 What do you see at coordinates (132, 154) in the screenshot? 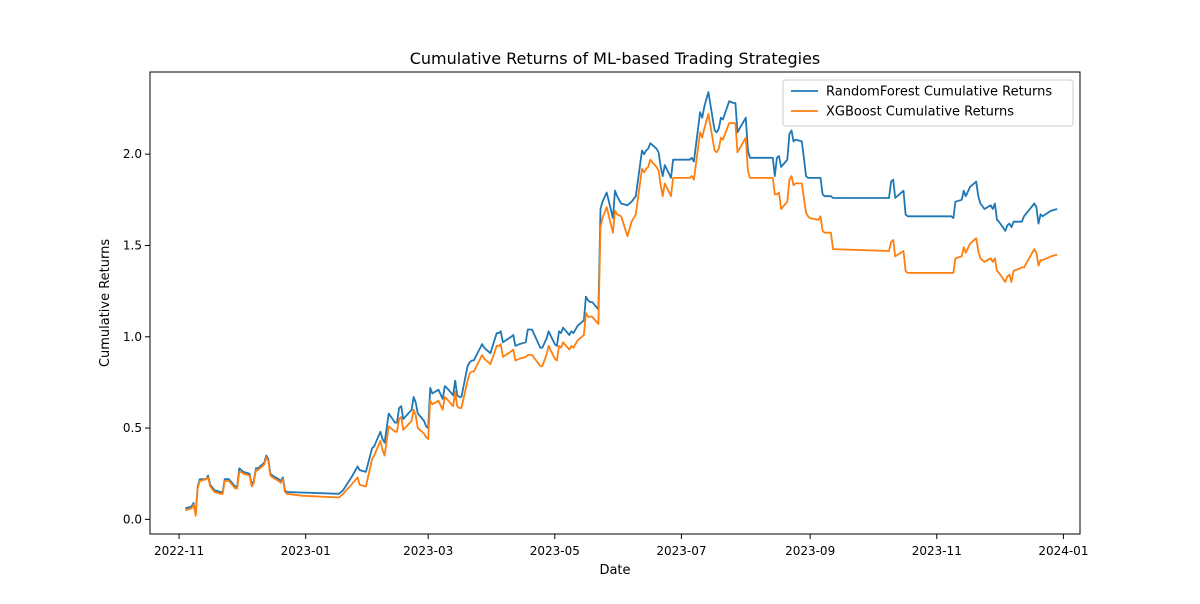
I see `y-tick-label: 2.0` at bounding box center [132, 154].